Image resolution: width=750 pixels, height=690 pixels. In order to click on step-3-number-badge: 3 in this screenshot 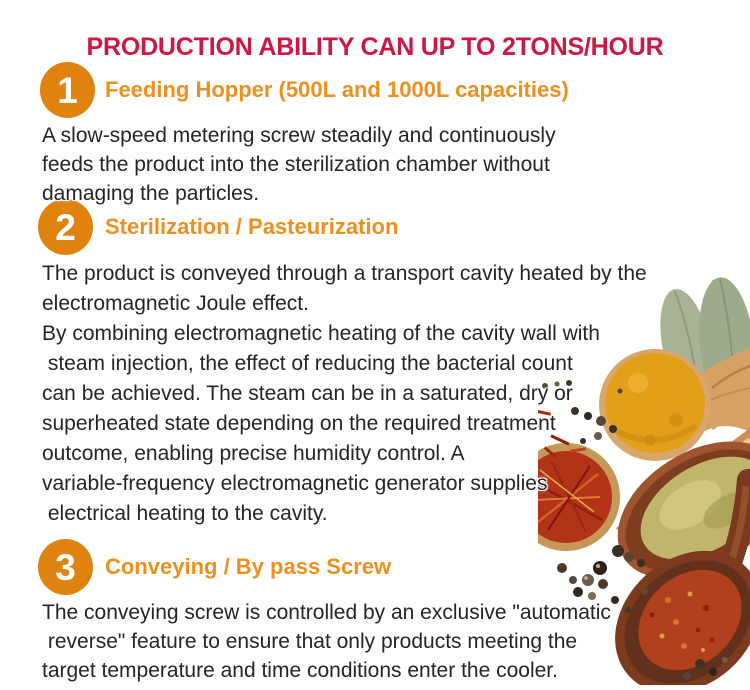, I will do `click(65, 567)`.